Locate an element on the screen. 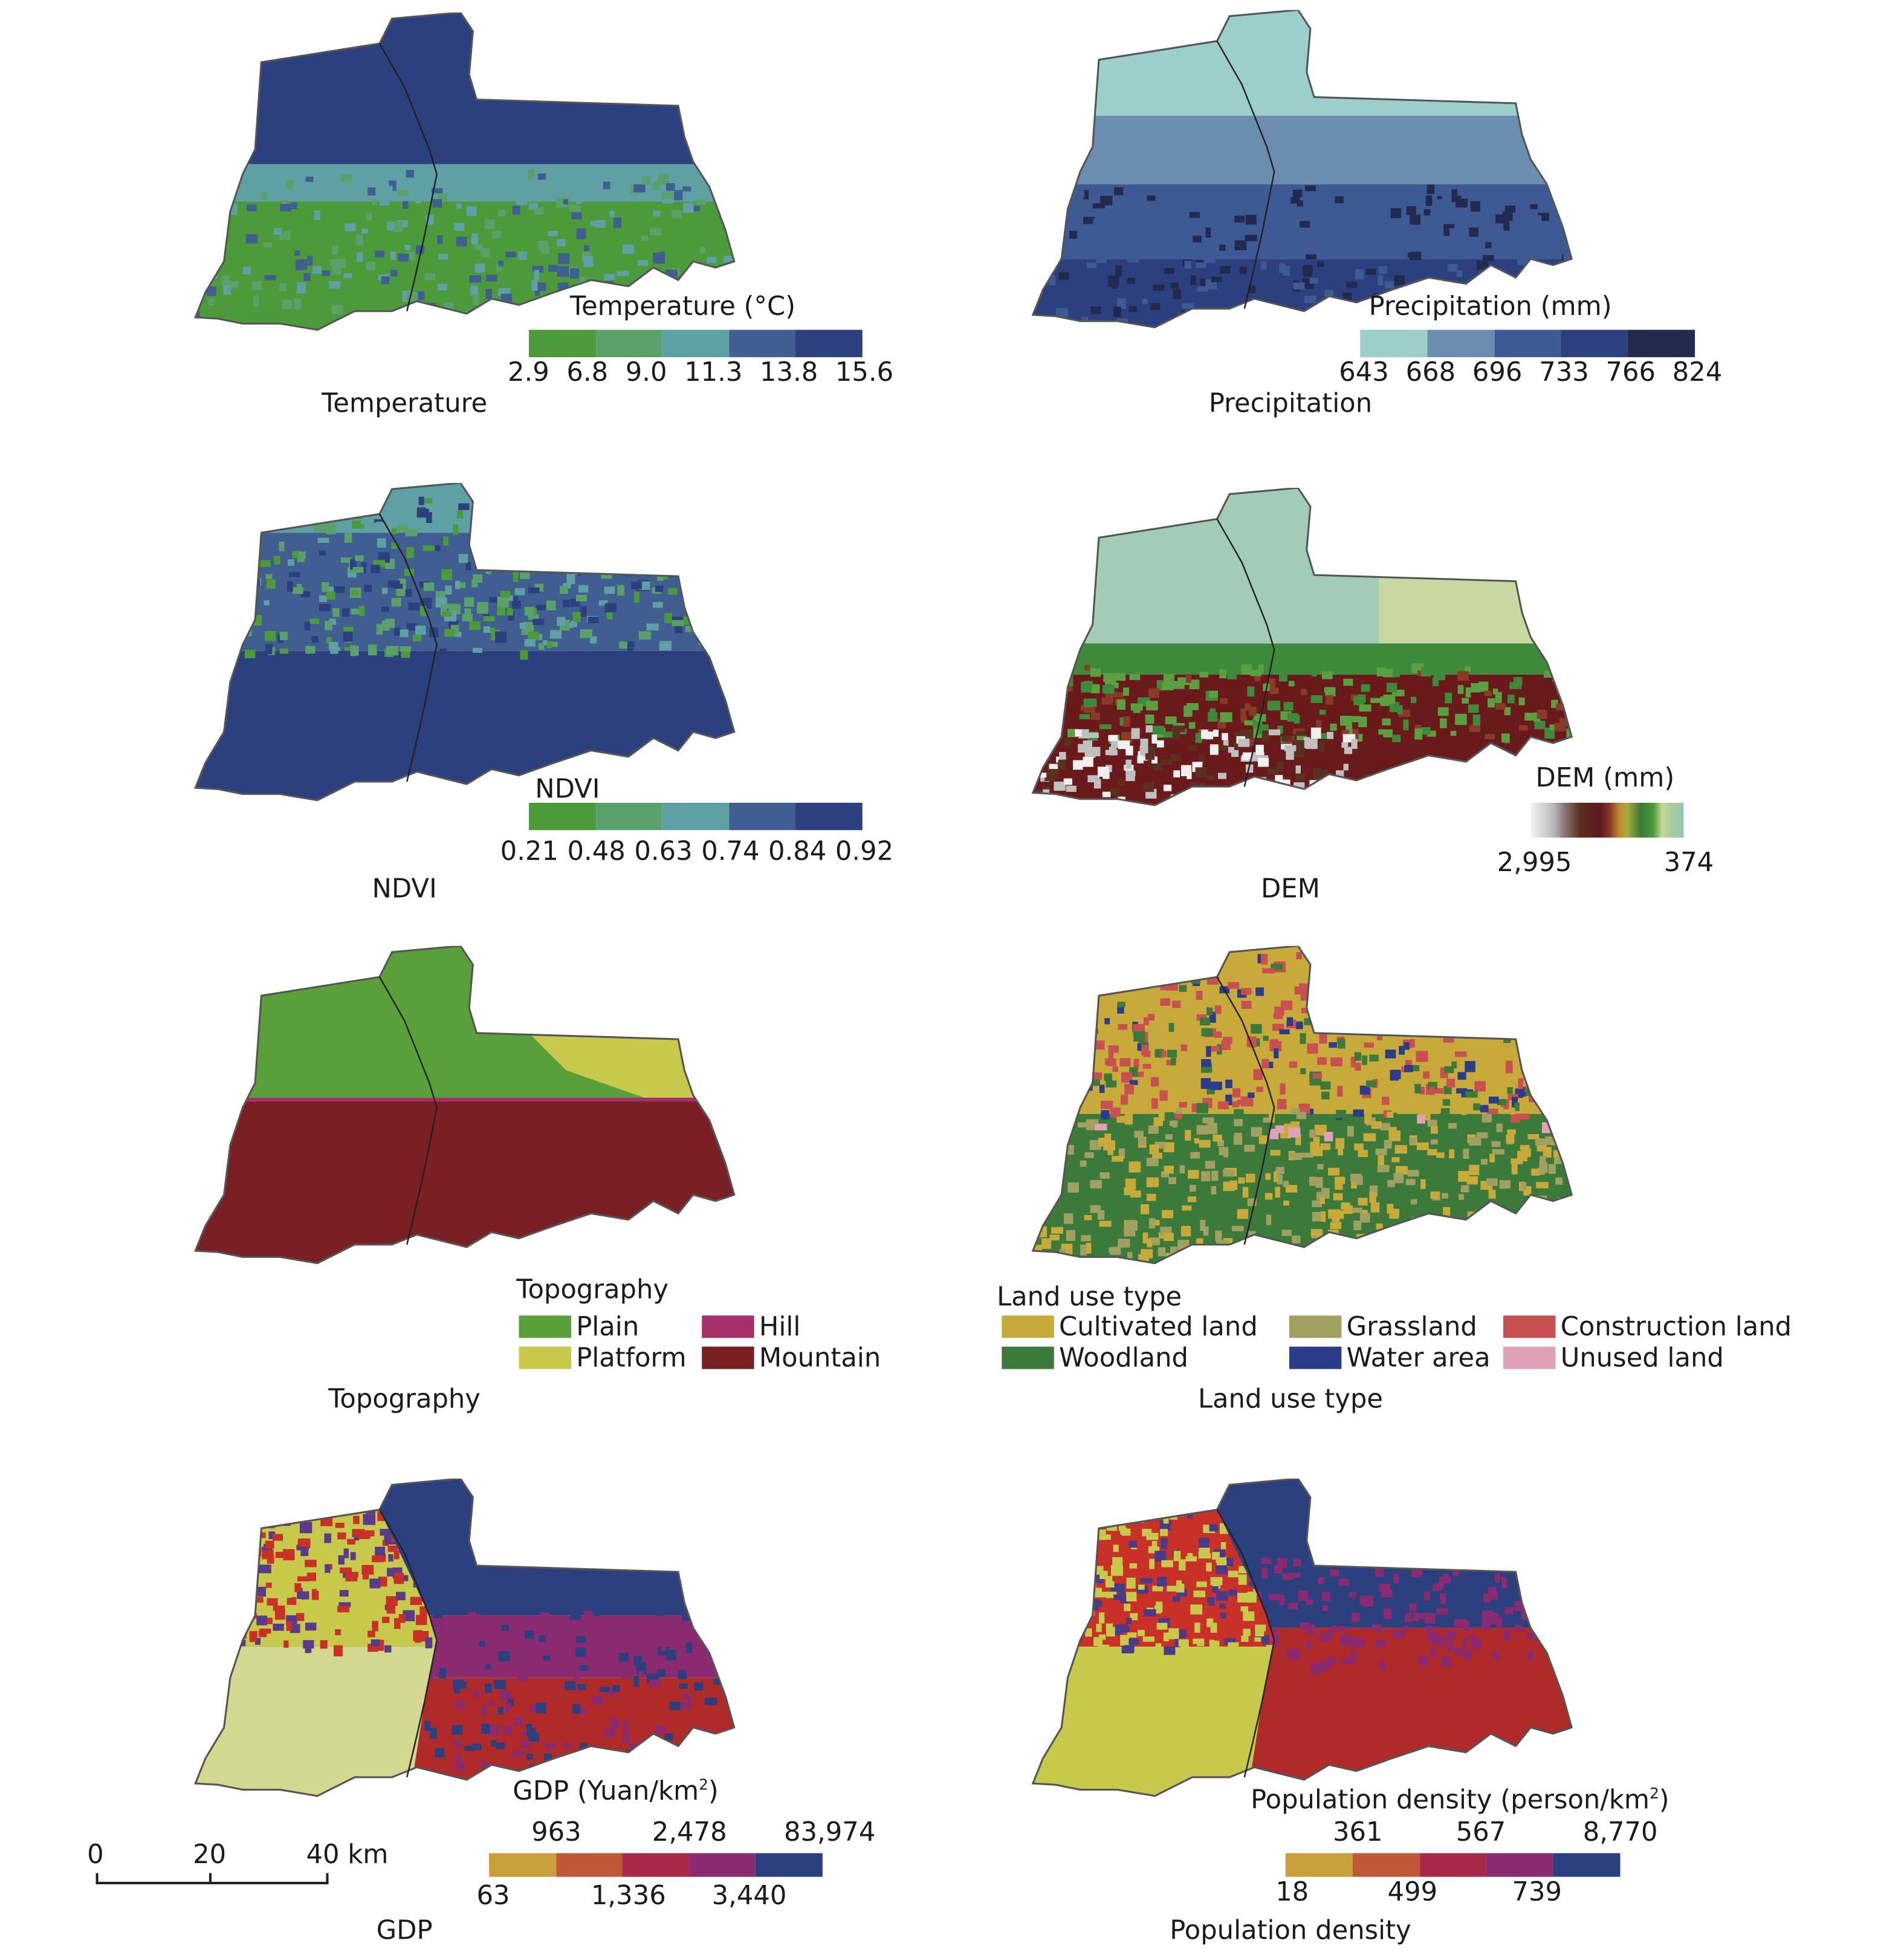 This screenshot has height=1955, width=1904. legend-item-mountain: Mountain is located at coordinates (791, 1358).